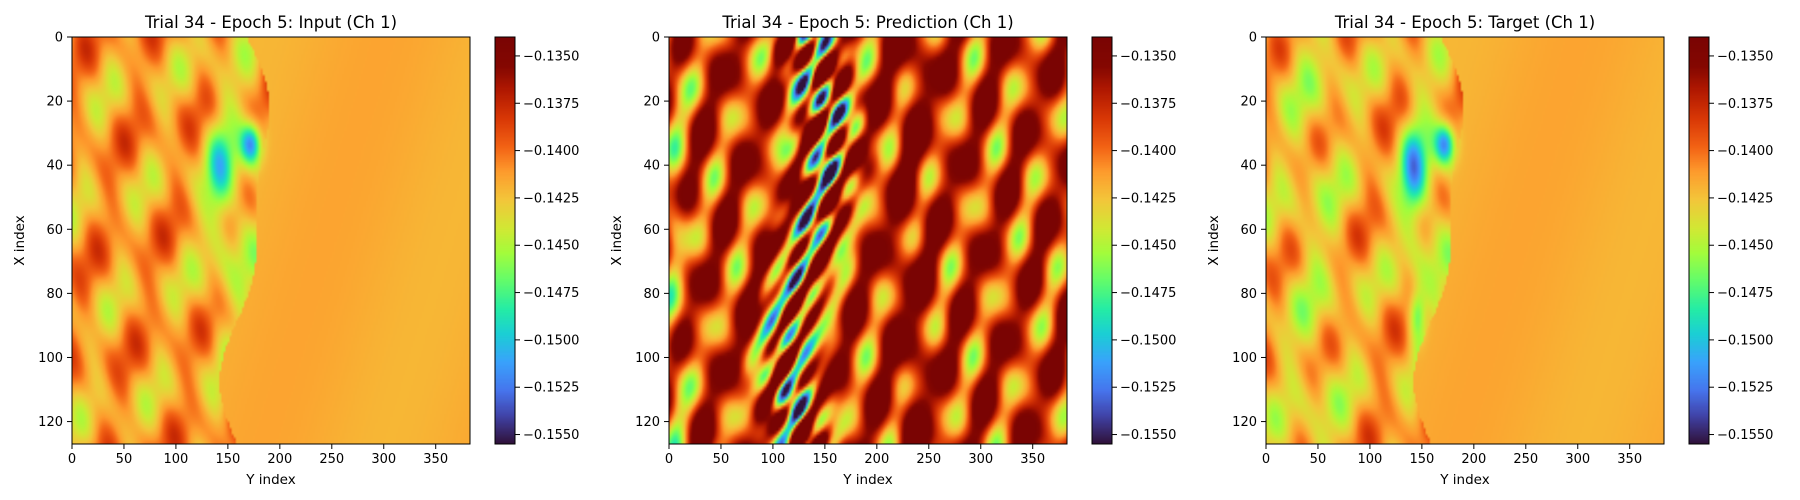  Describe the element at coordinates (270, 22) in the screenshot. I see `panel-title: Trial 34 - Epoch 5: Input (Ch 1)` at that location.